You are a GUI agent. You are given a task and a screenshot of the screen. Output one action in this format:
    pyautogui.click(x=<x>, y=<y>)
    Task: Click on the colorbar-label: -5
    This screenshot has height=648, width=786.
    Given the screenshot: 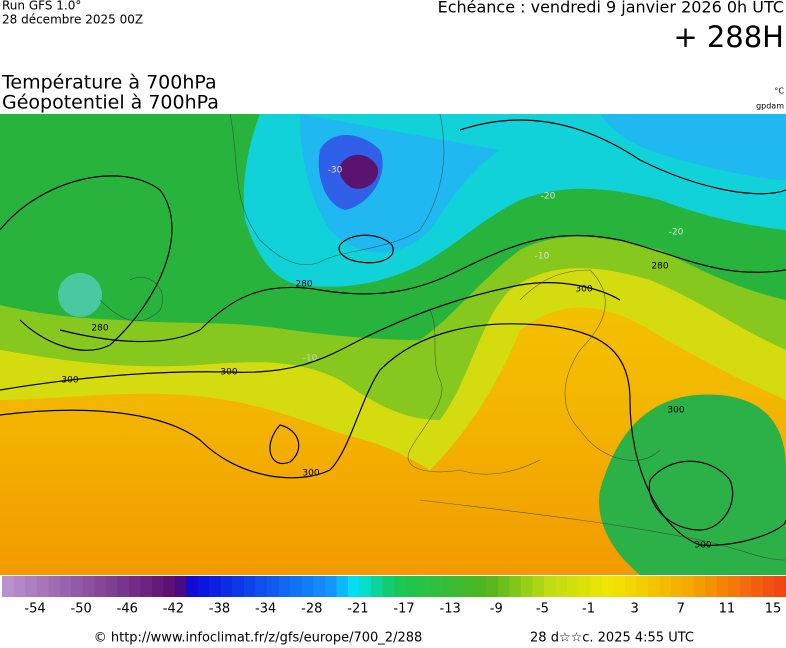 What is the action you would take?
    pyautogui.click(x=542, y=609)
    